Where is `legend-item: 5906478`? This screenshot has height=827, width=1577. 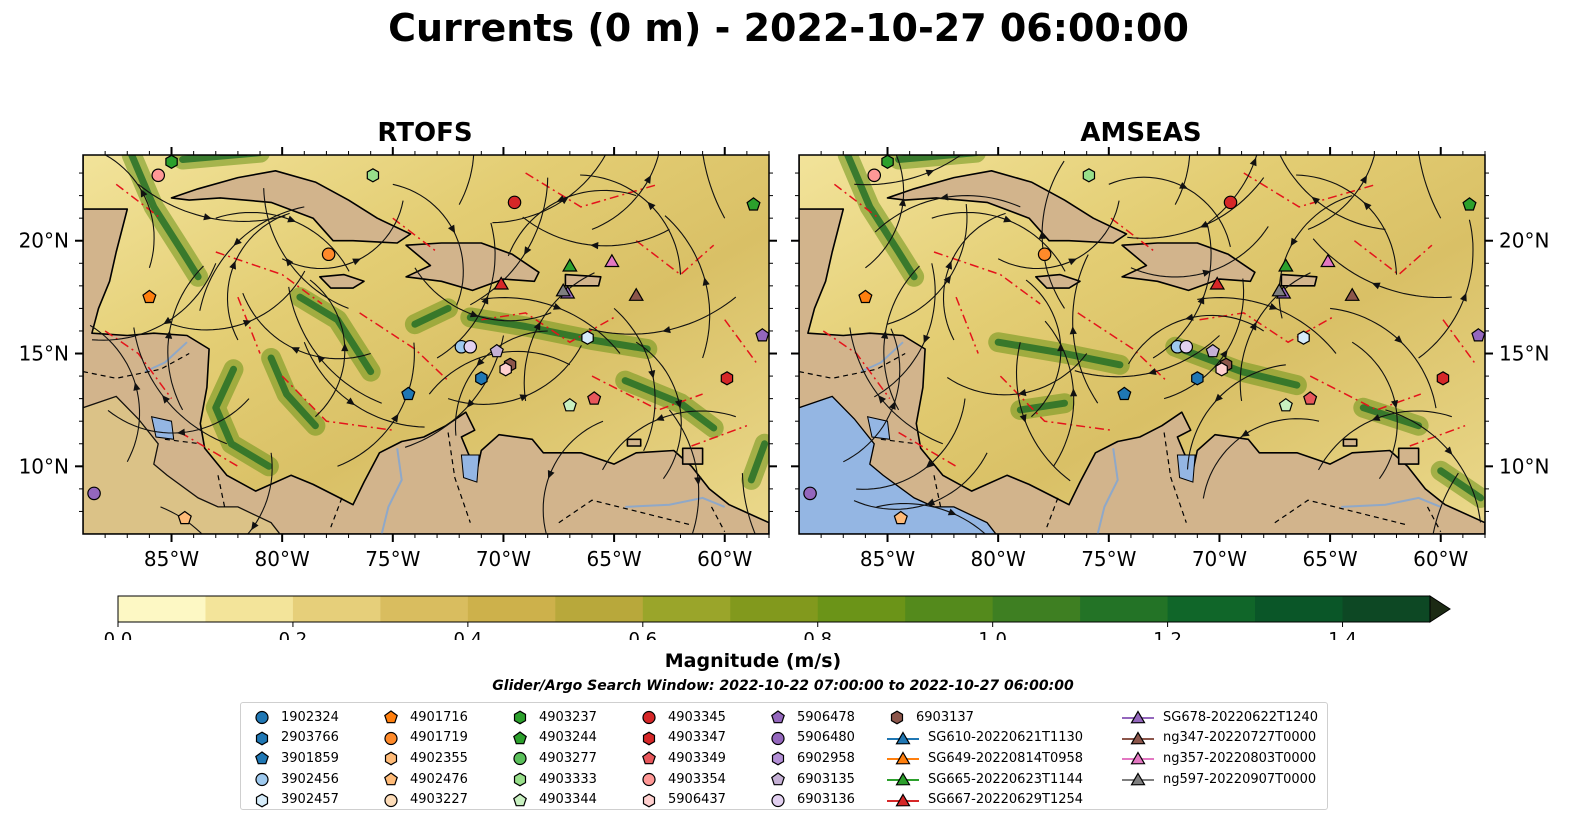
legend-item: 5906478 is located at coordinates (811, 717).